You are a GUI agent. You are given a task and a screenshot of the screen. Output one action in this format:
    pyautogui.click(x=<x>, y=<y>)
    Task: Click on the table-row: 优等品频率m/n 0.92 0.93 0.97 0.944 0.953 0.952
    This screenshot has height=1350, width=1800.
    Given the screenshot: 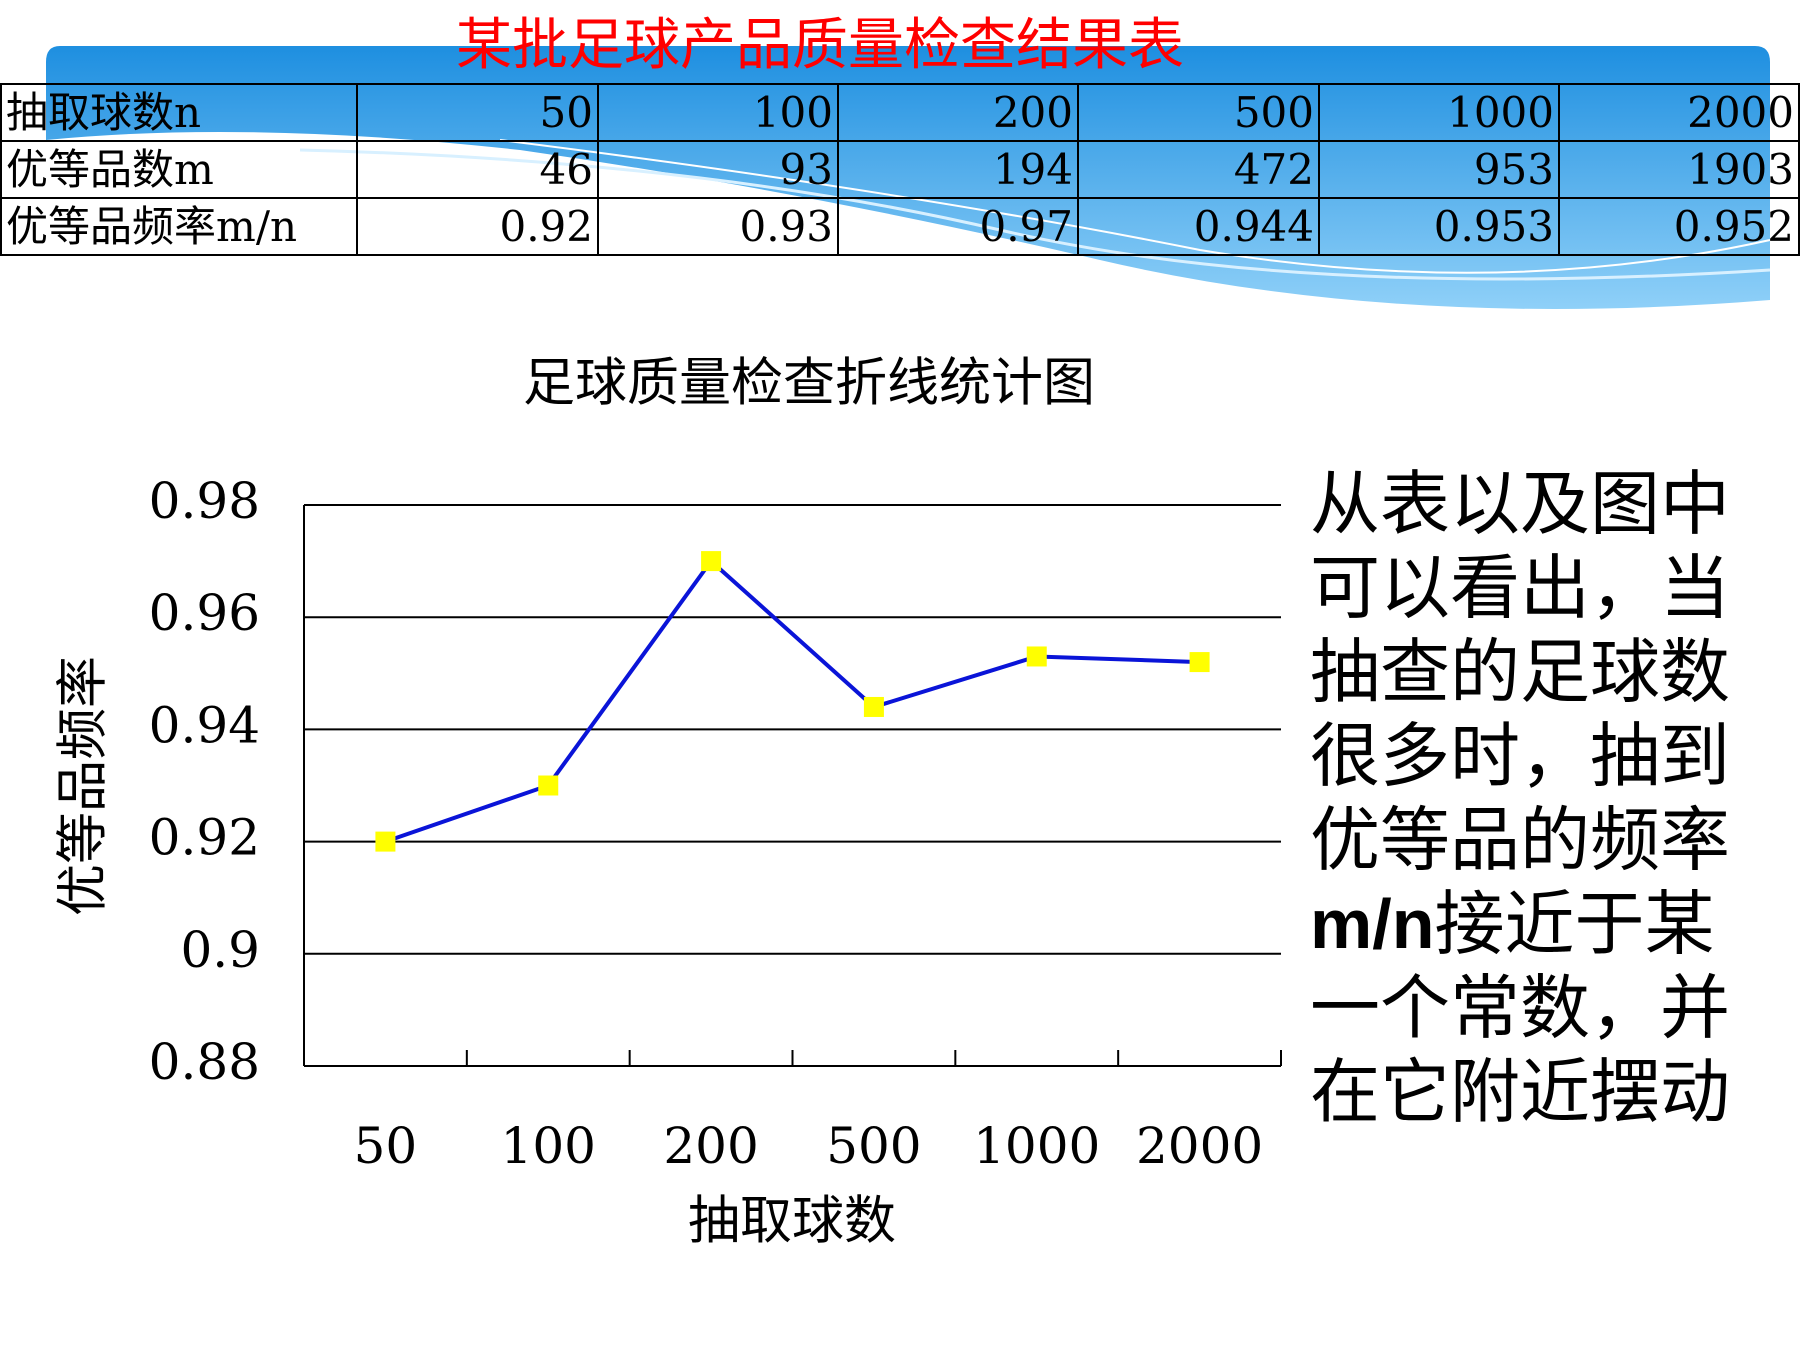 What is the action you would take?
    pyautogui.click(x=900, y=226)
    